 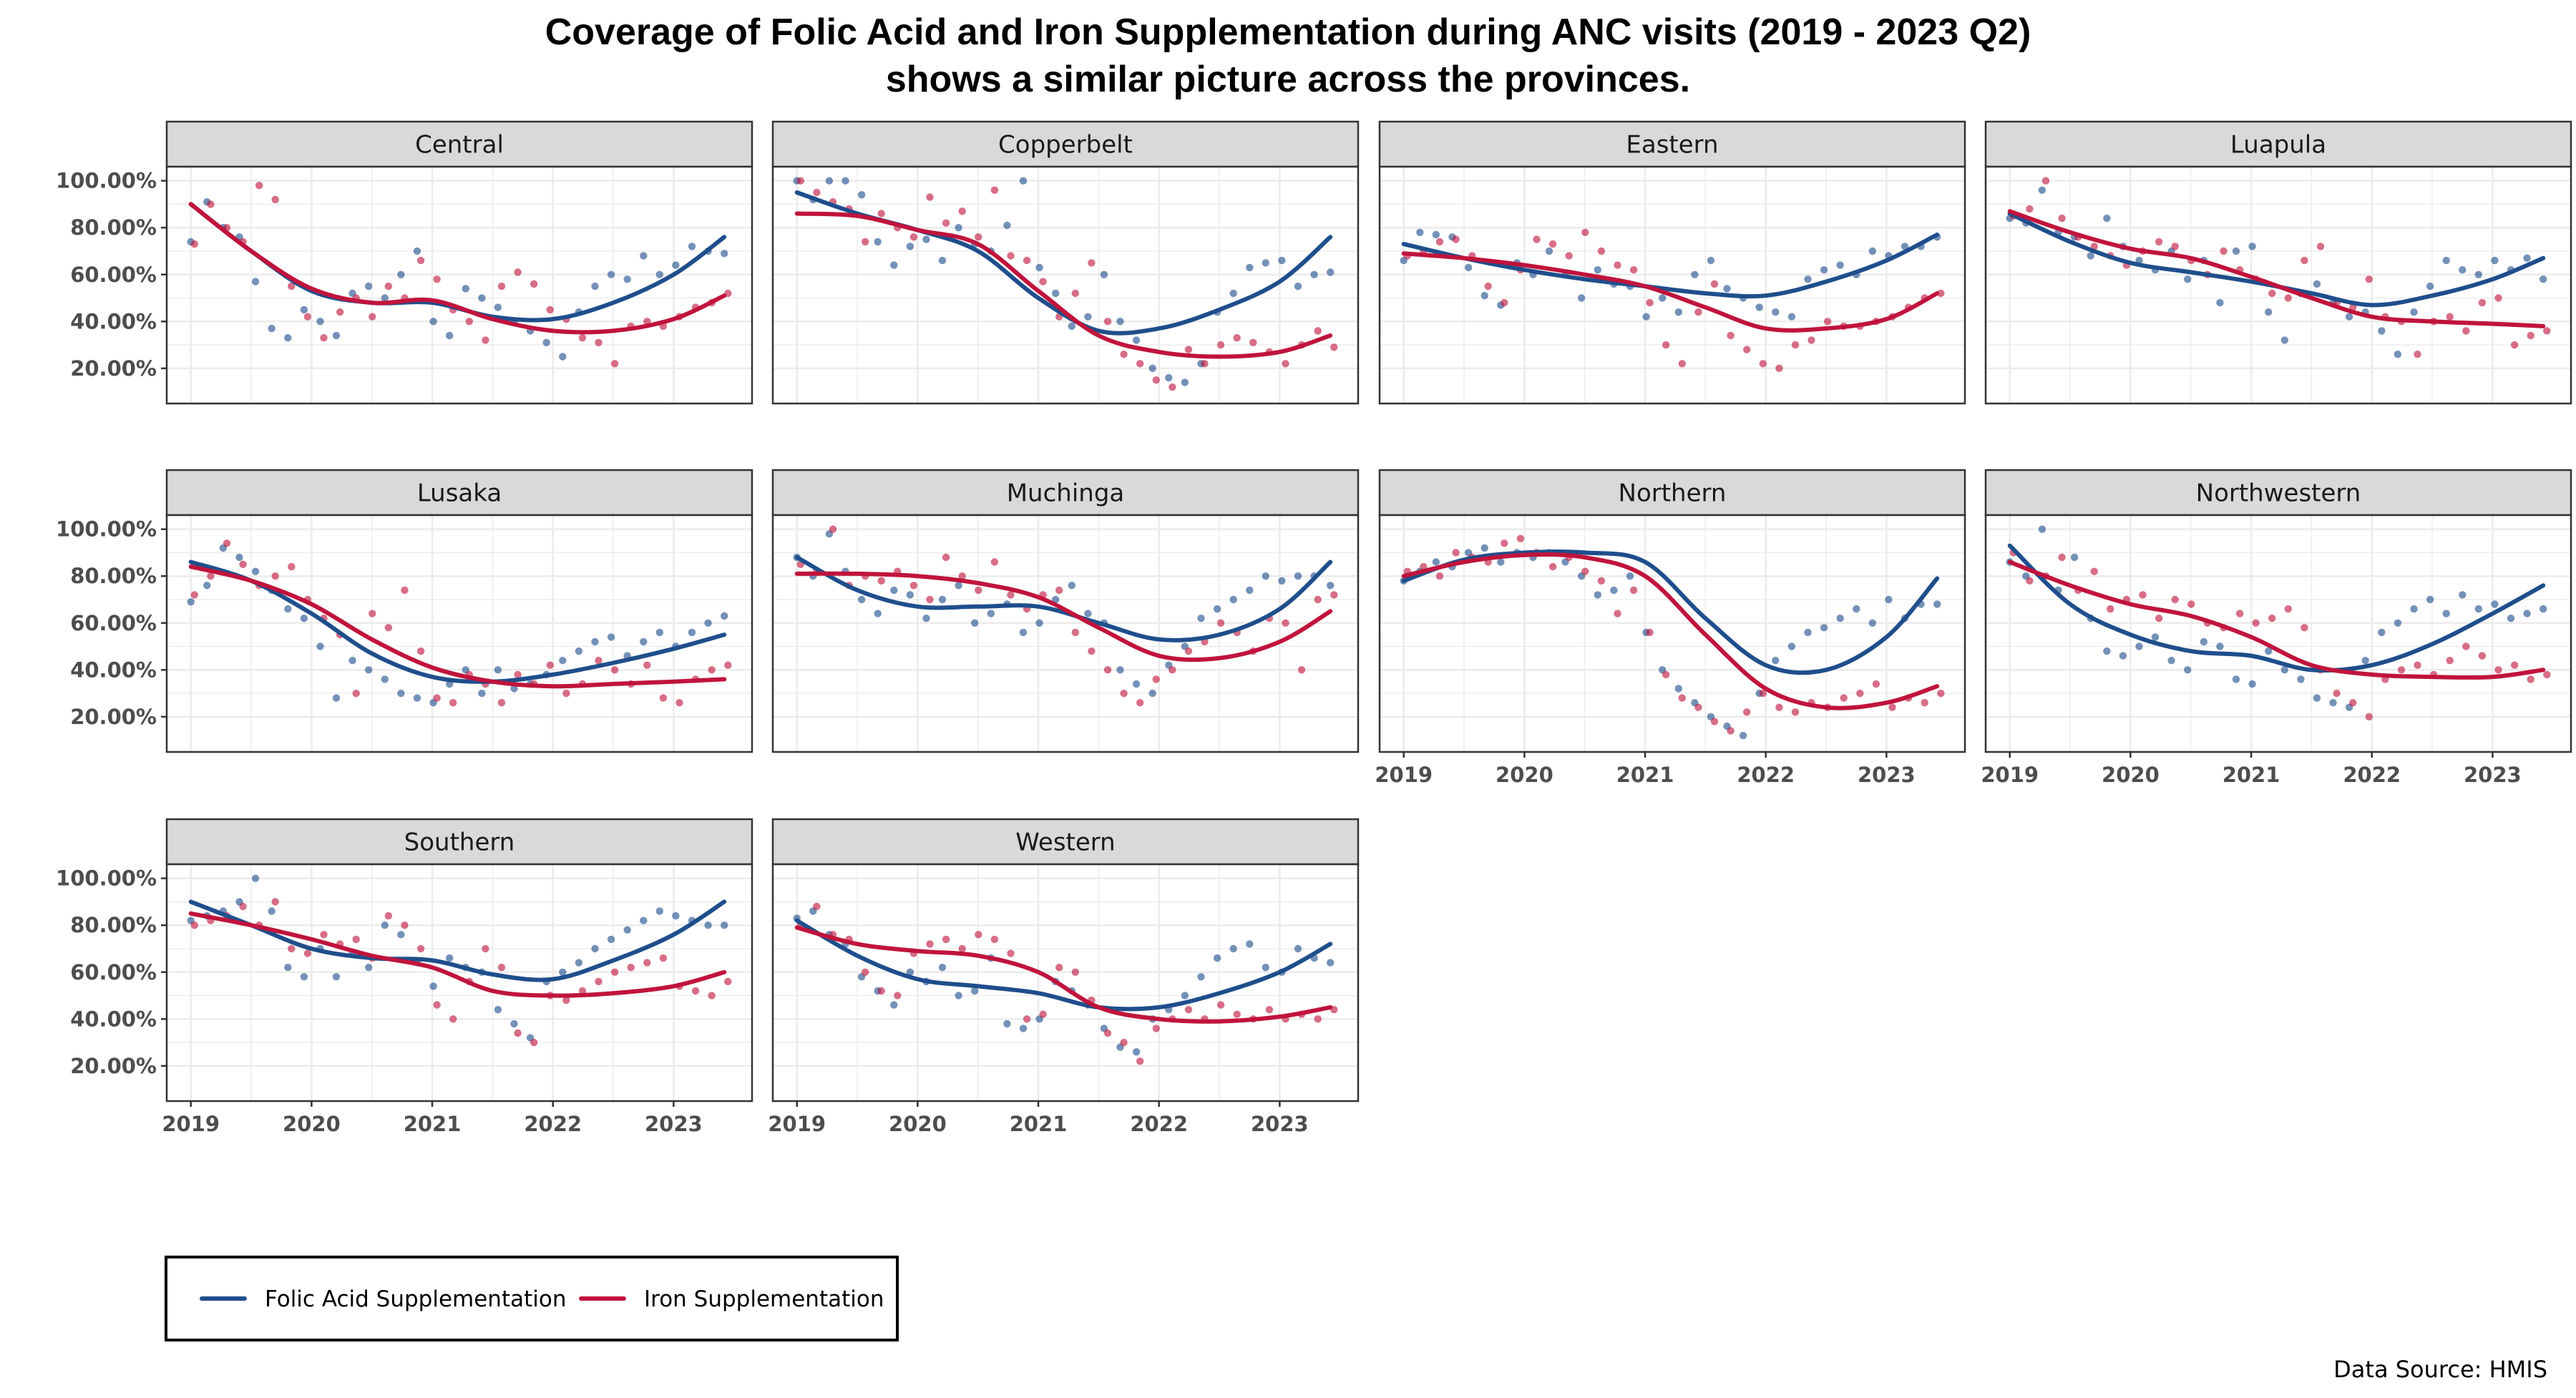 I want to click on panel-border-northern, so click(x=1672, y=633).